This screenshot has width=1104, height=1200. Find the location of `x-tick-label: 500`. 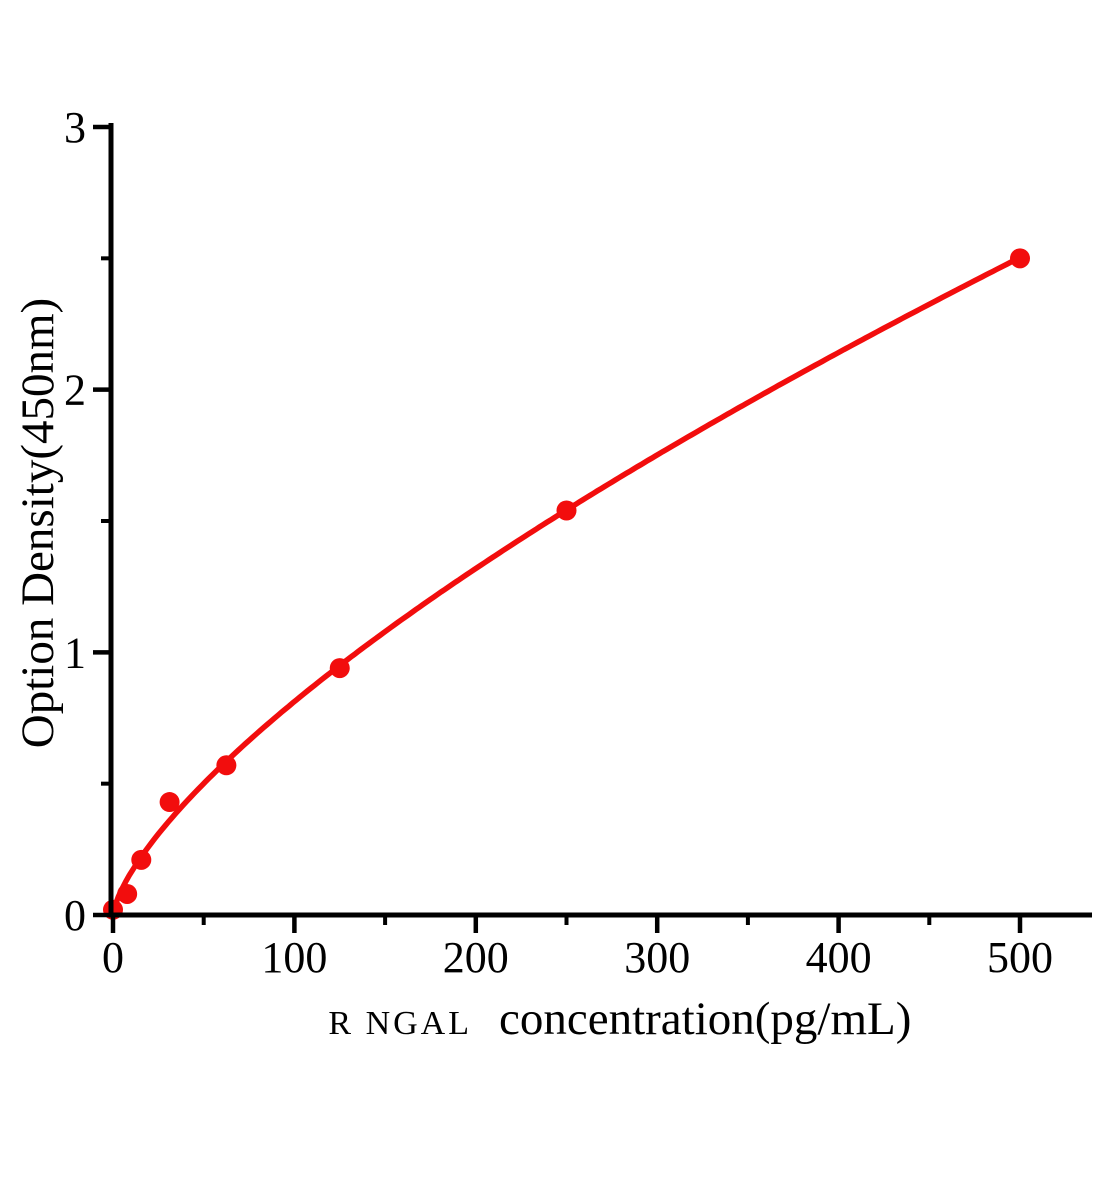

x-tick-label: 500 is located at coordinates (1020, 957).